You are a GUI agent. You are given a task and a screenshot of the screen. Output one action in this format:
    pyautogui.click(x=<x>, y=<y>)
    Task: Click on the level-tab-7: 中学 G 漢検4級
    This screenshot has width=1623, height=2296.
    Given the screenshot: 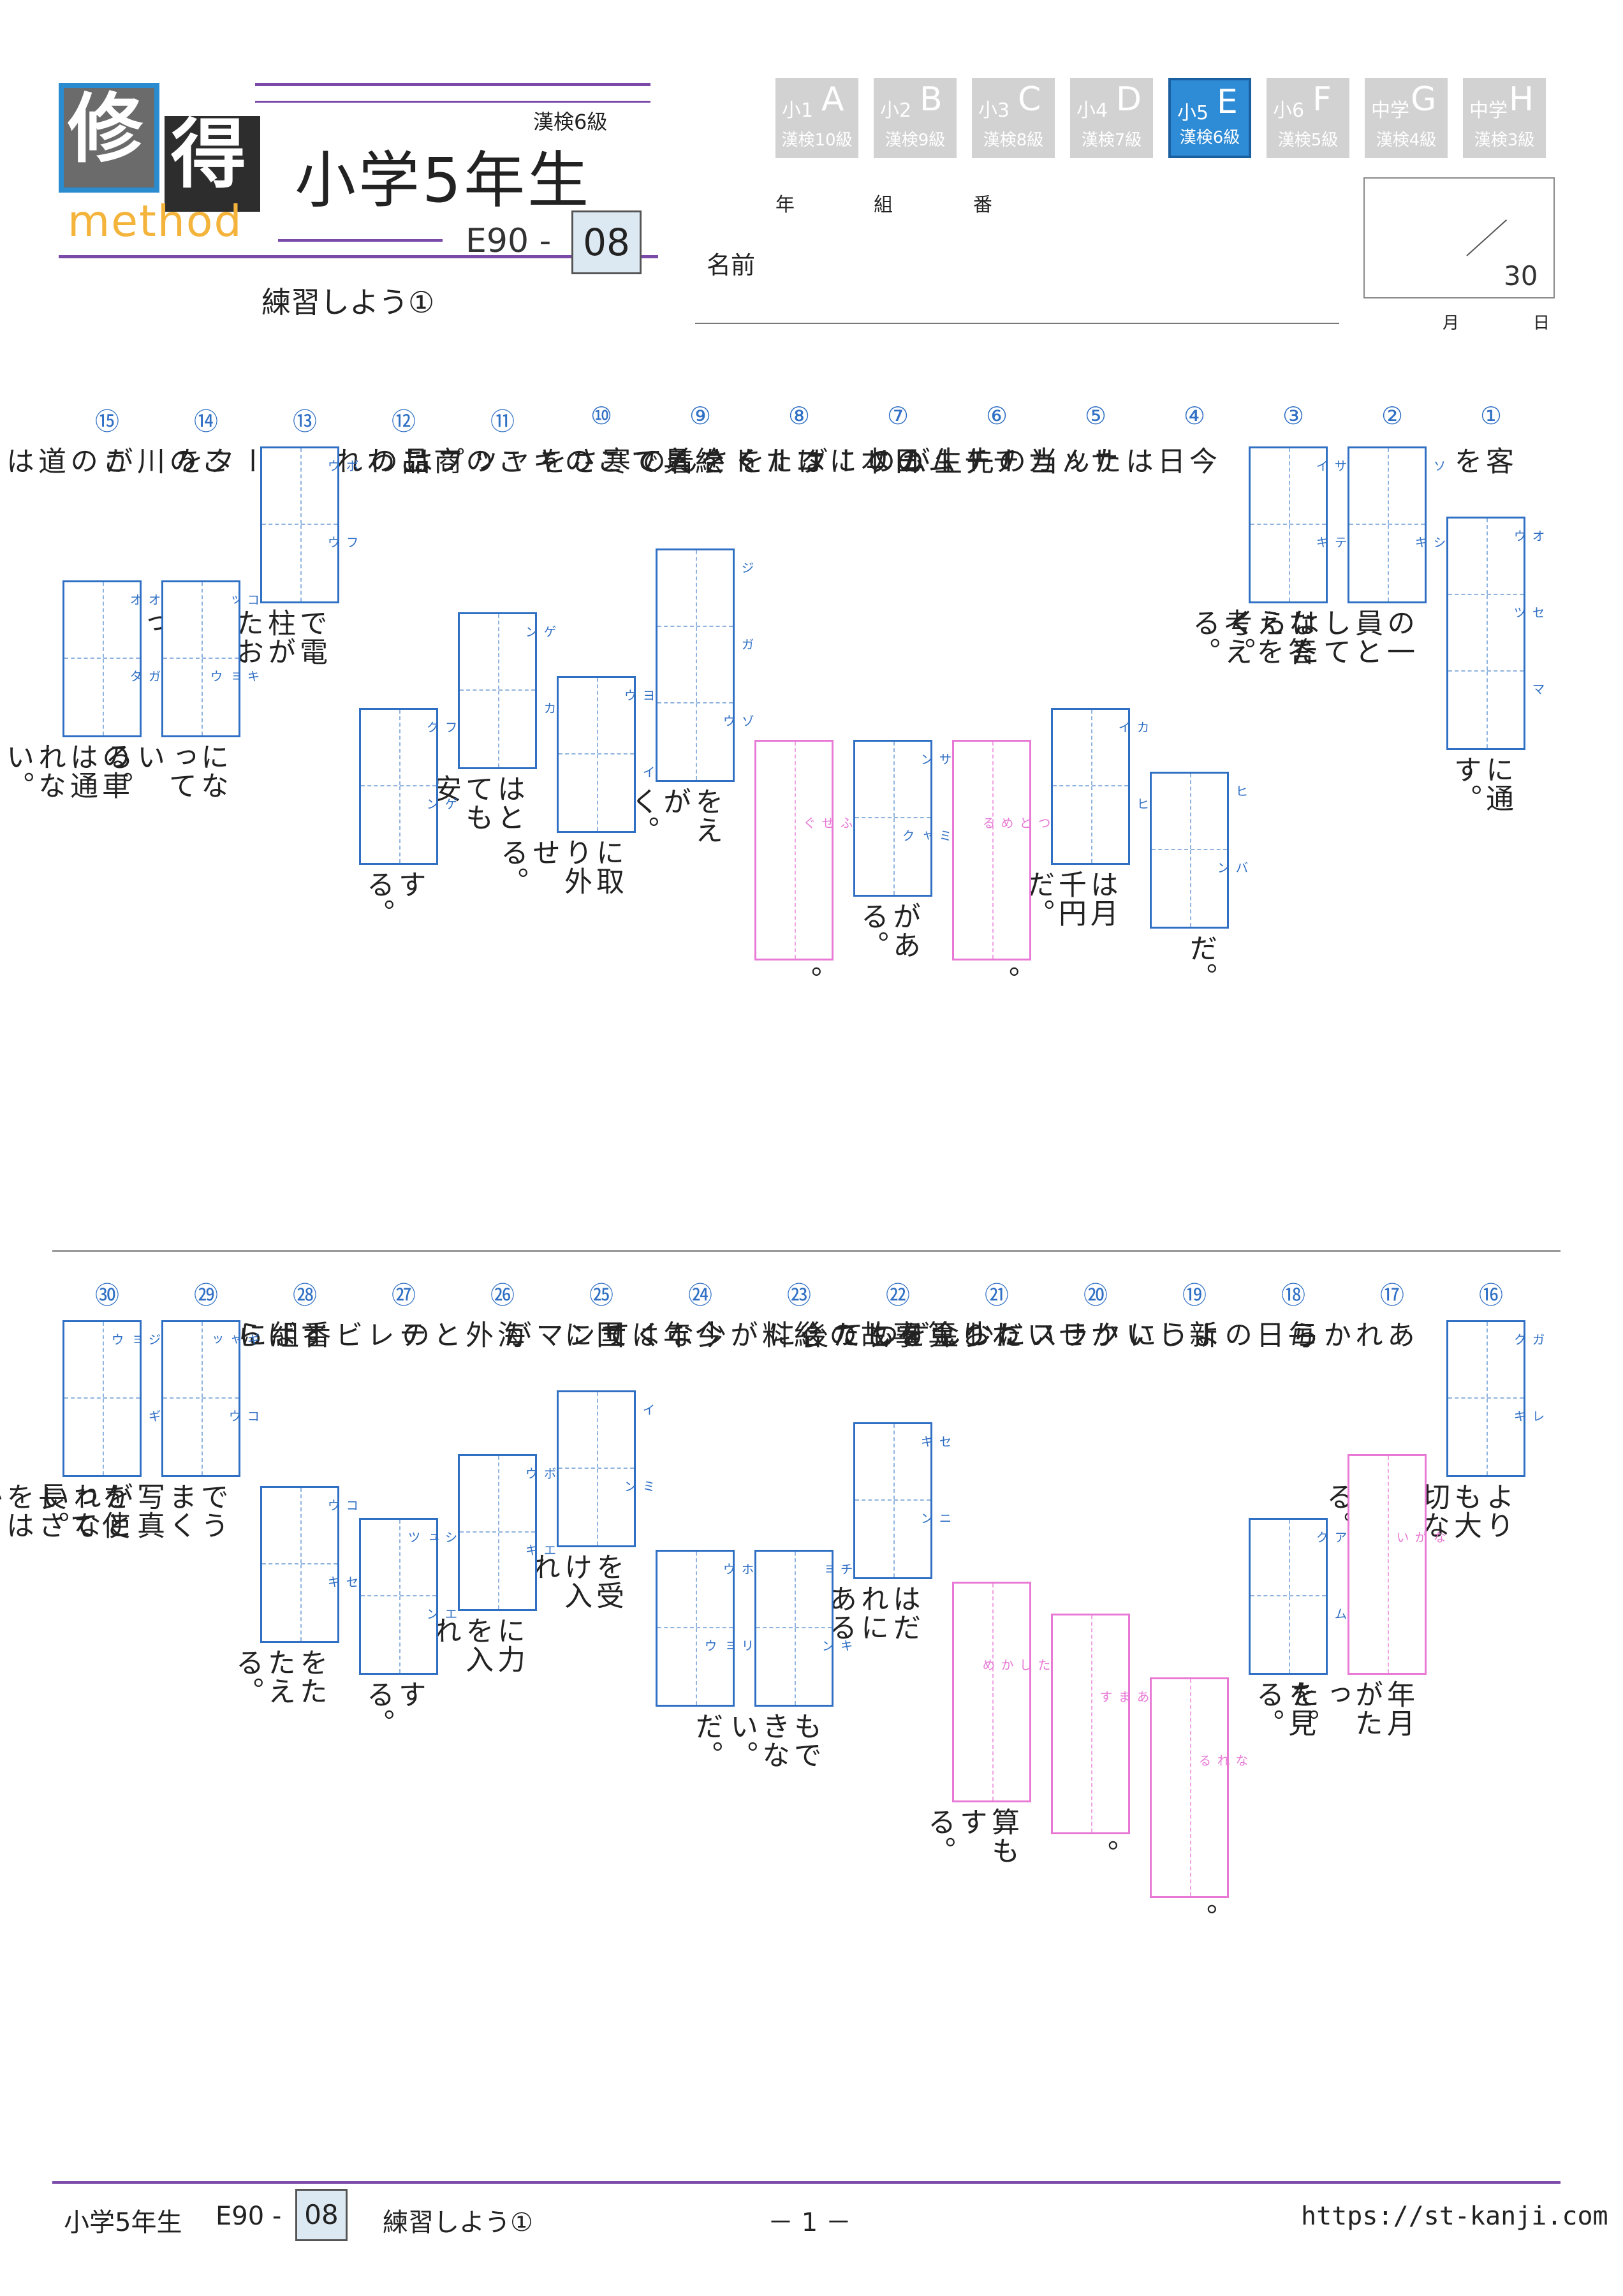 What is the action you would take?
    pyautogui.click(x=1407, y=118)
    